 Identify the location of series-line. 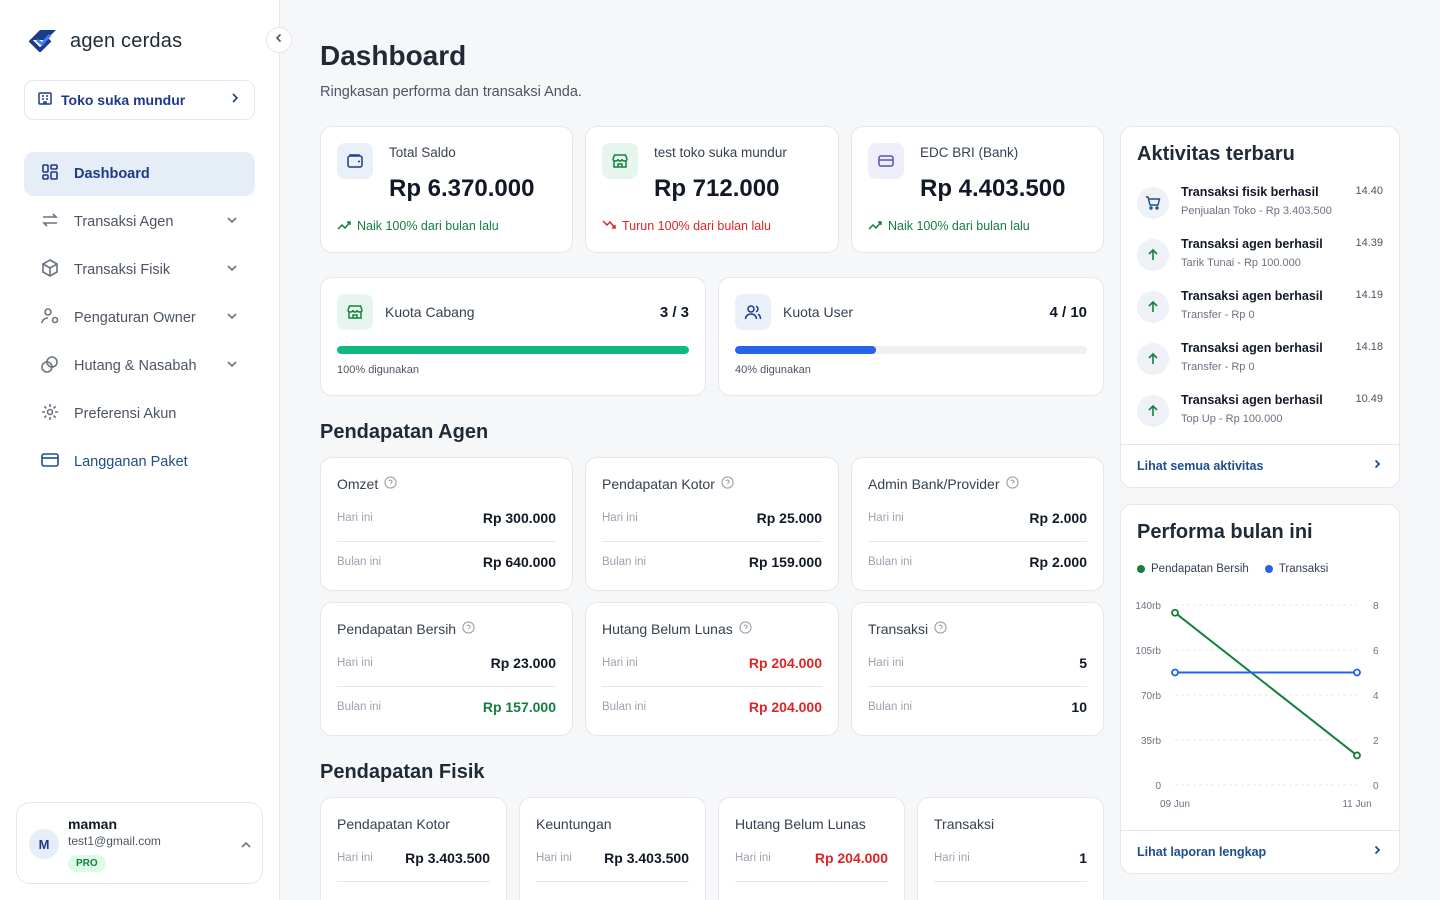
(1266, 684).